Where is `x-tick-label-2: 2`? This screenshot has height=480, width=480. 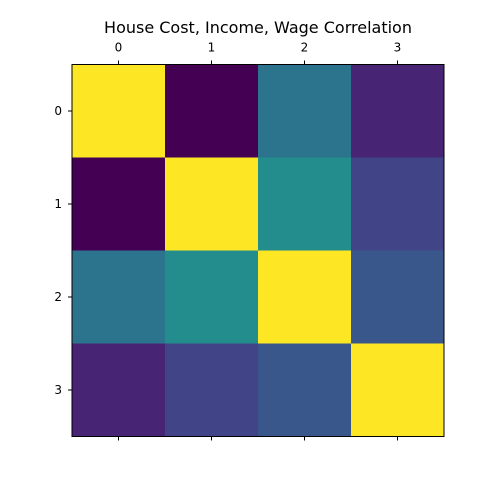
x-tick-label-2: 2 is located at coordinates (305, 48).